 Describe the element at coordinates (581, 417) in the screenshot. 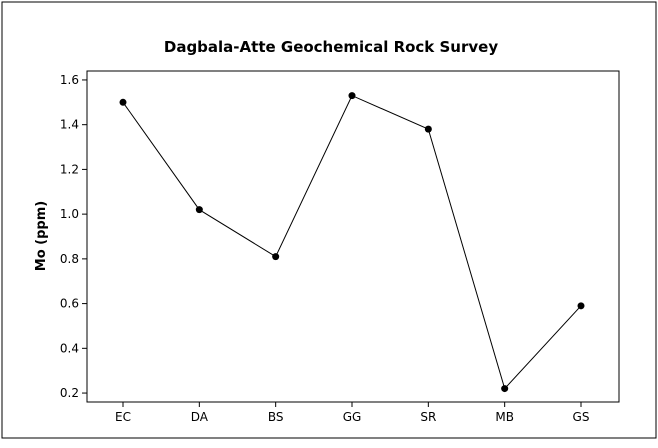

I see `x-tick-label: GS` at that location.